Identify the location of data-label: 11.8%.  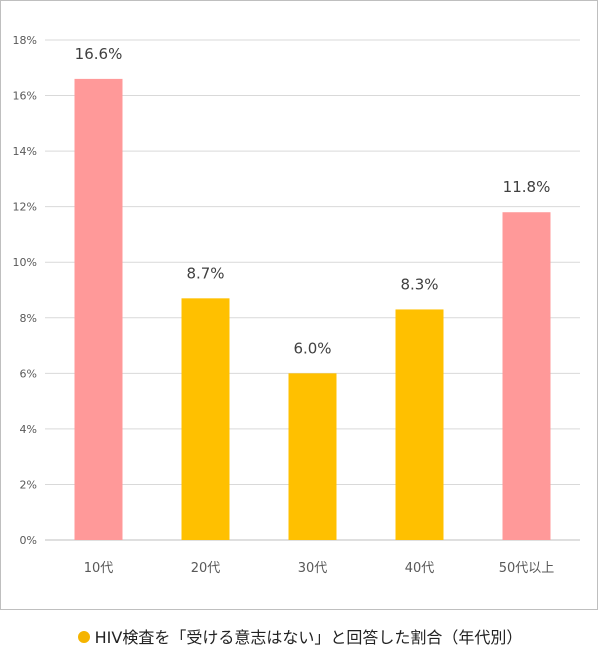
(527, 187).